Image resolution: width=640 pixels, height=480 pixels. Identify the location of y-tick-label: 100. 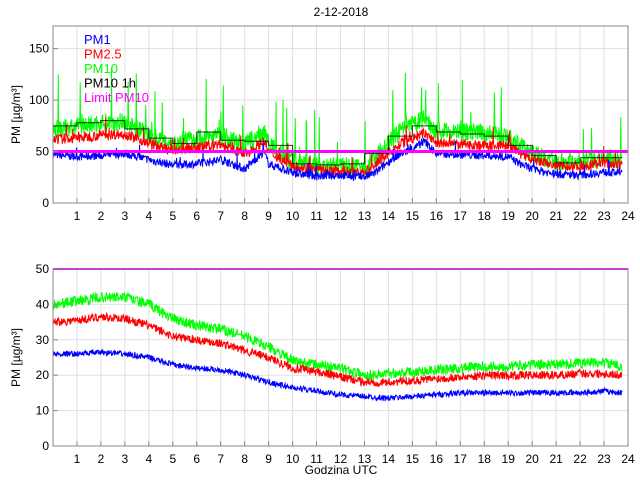
(39, 100).